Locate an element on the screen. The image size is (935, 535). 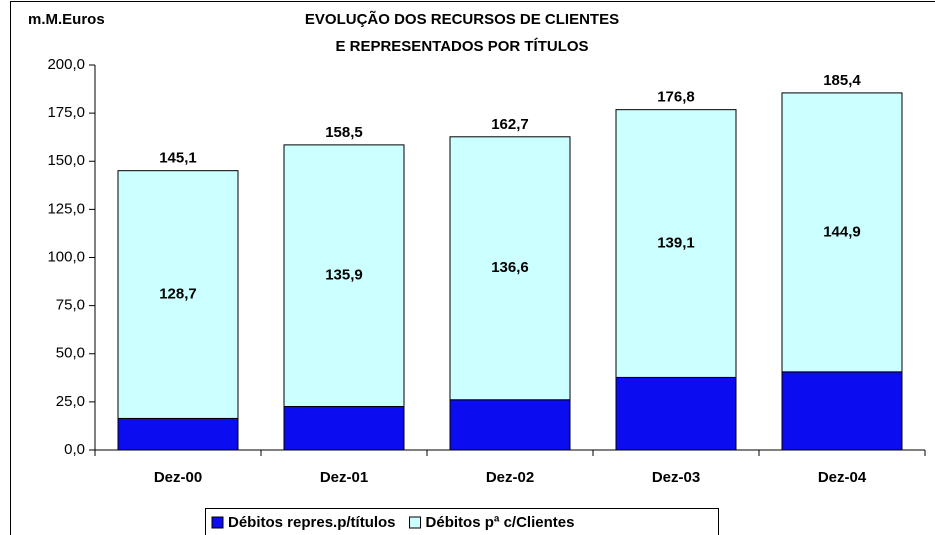
x-tick-label: Dez-00 is located at coordinates (178, 477).